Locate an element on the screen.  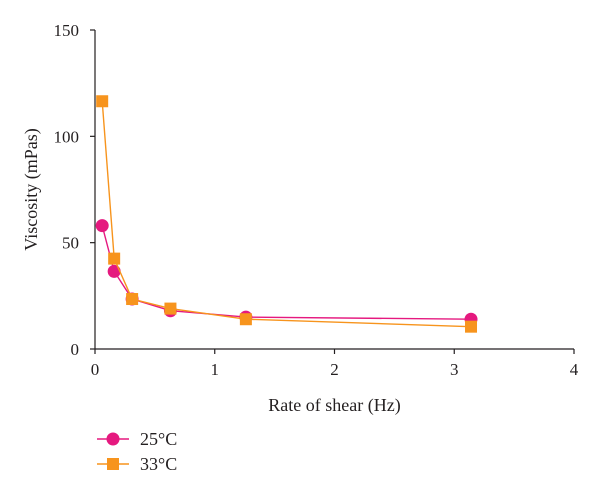
y-tick-label: 150 is located at coordinates (67, 30).